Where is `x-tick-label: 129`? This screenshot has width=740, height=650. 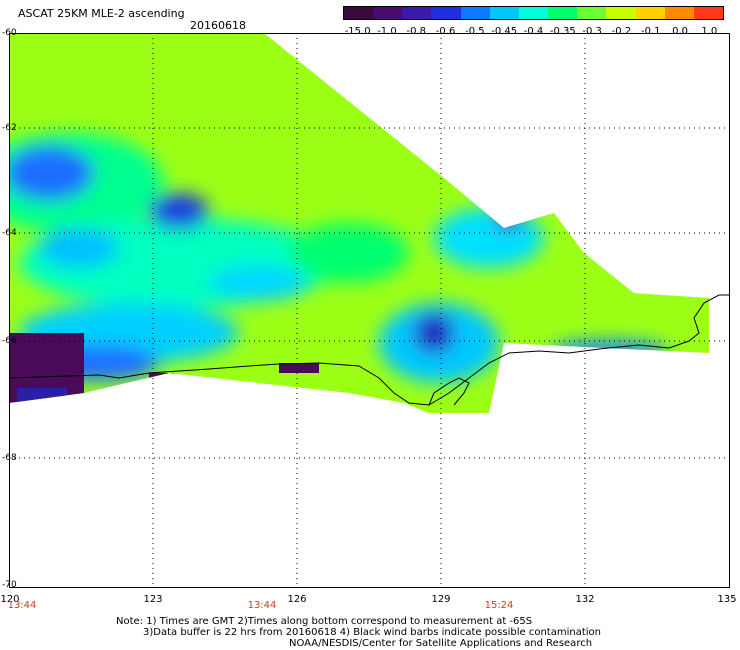 x-tick-label: 129 is located at coordinates (441, 599).